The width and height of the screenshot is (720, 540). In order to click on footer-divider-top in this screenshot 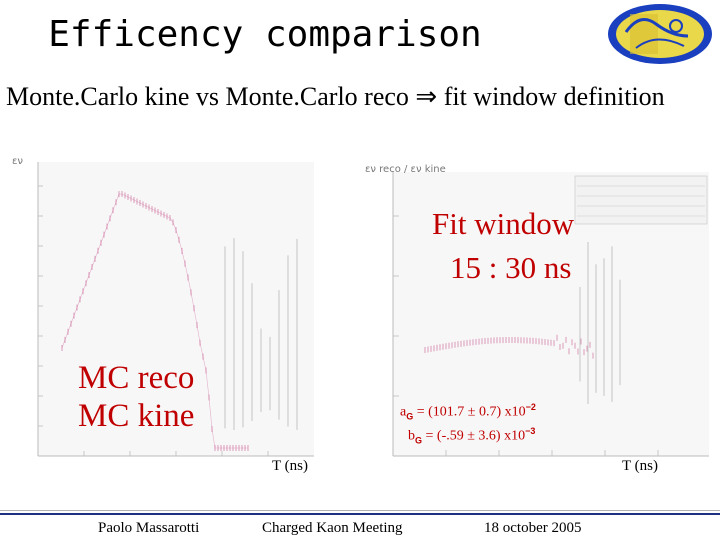, I will do `click(360, 510)`.